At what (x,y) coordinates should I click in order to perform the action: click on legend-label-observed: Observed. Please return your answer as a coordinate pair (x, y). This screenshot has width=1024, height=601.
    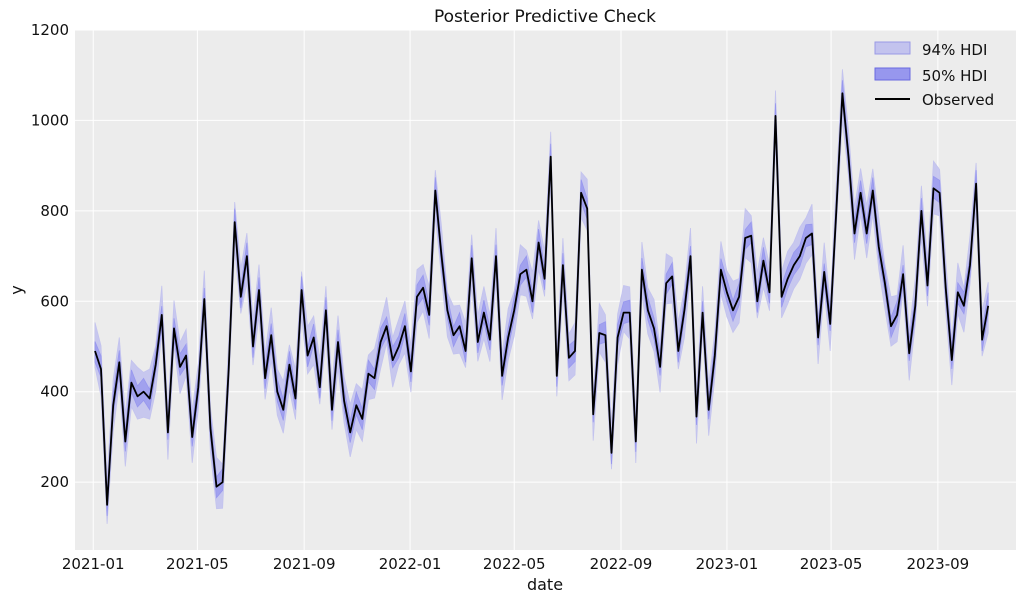
    Looking at the image, I should click on (958, 100).